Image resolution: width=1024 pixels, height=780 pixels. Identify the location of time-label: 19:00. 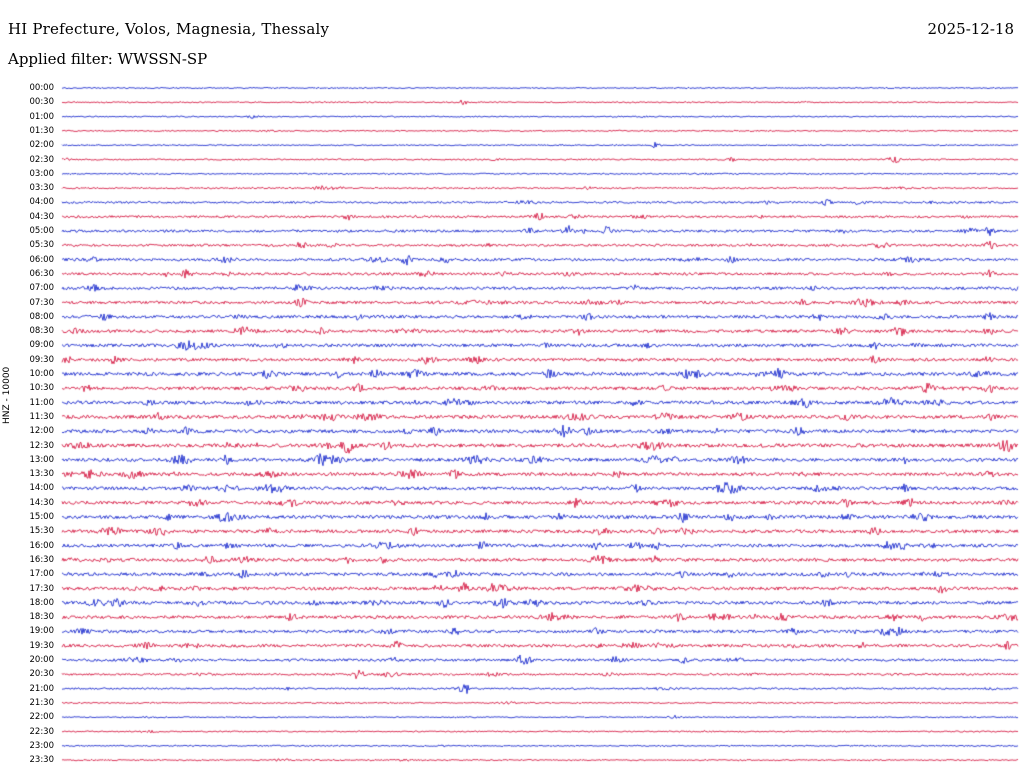
(42, 631).